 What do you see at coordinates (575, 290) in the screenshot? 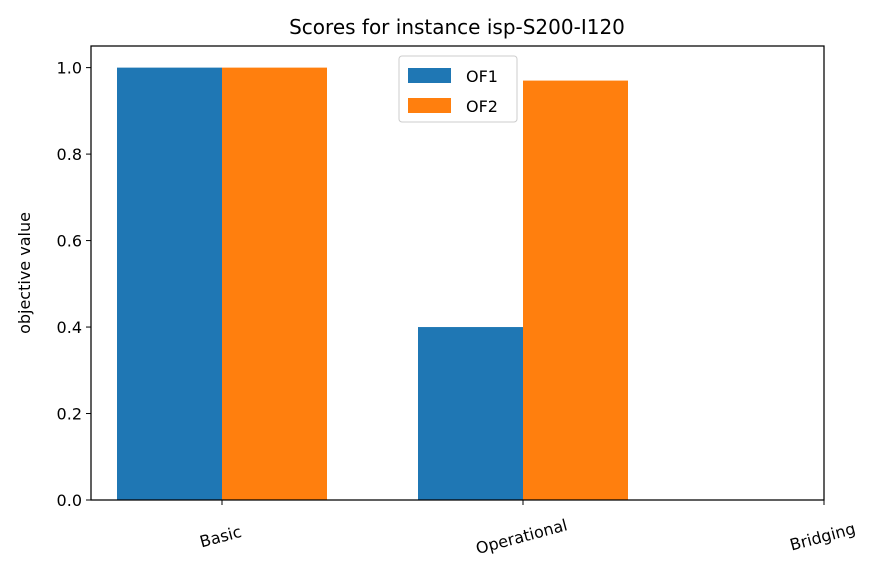
I see `bar-of2-operational` at bounding box center [575, 290].